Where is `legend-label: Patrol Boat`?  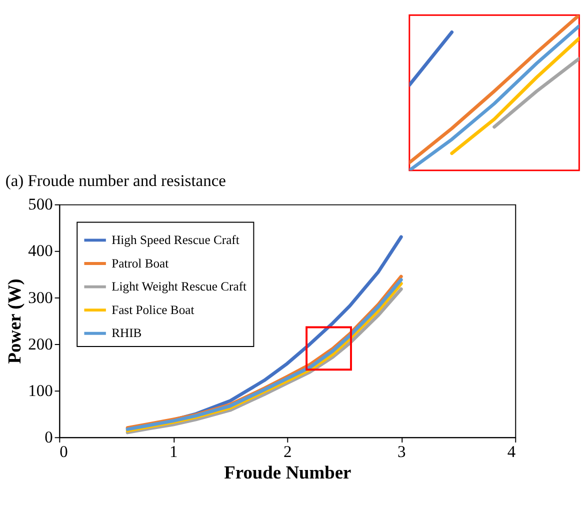
legend-label: Patrol Boat is located at coordinates (141, 263).